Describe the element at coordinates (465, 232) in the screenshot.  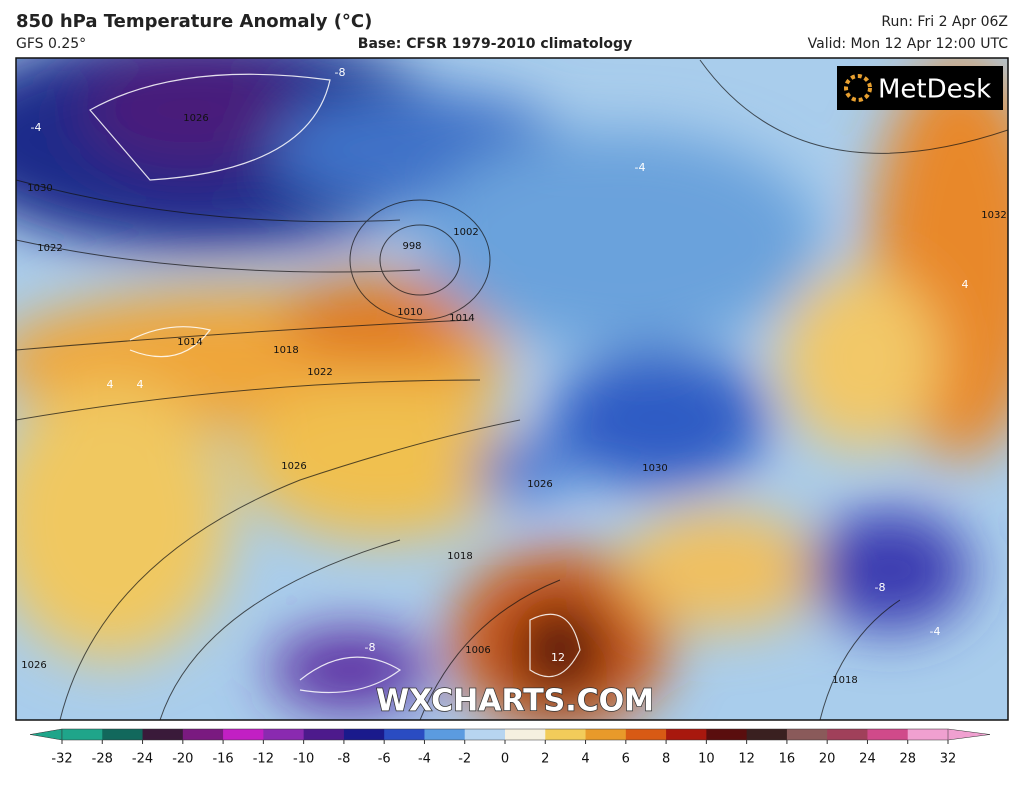
I see `map-label: 1002` at that location.